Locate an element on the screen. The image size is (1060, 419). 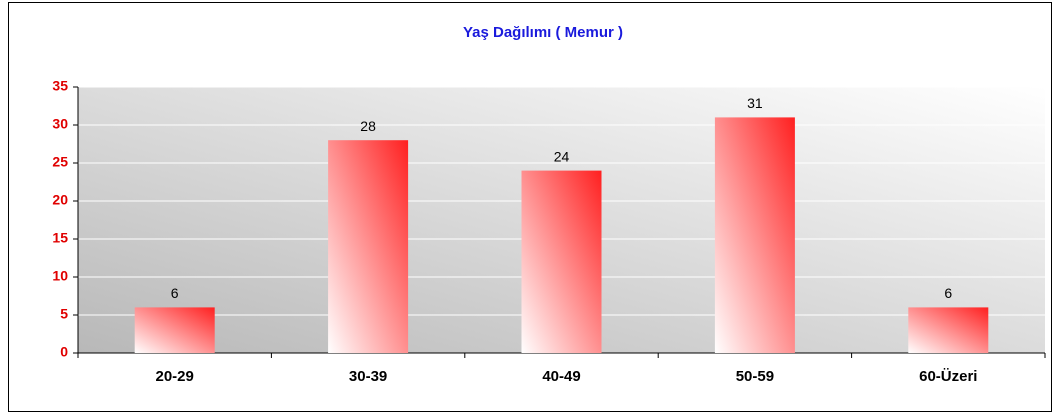
y-tick-label: 20 is located at coordinates (60, 200).